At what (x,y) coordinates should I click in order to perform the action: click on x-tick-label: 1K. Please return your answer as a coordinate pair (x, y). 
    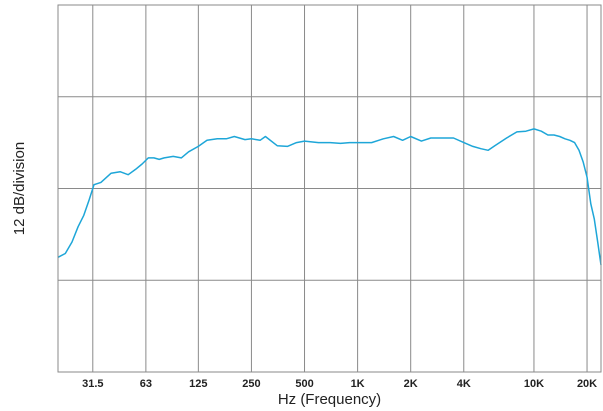
    Looking at the image, I should click on (358, 384).